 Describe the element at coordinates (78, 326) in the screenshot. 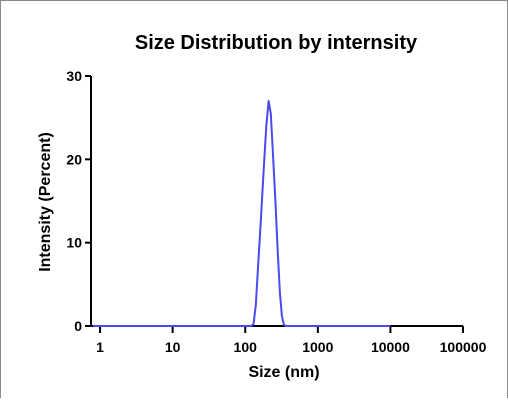

I see `y-tick-label: 0` at that location.